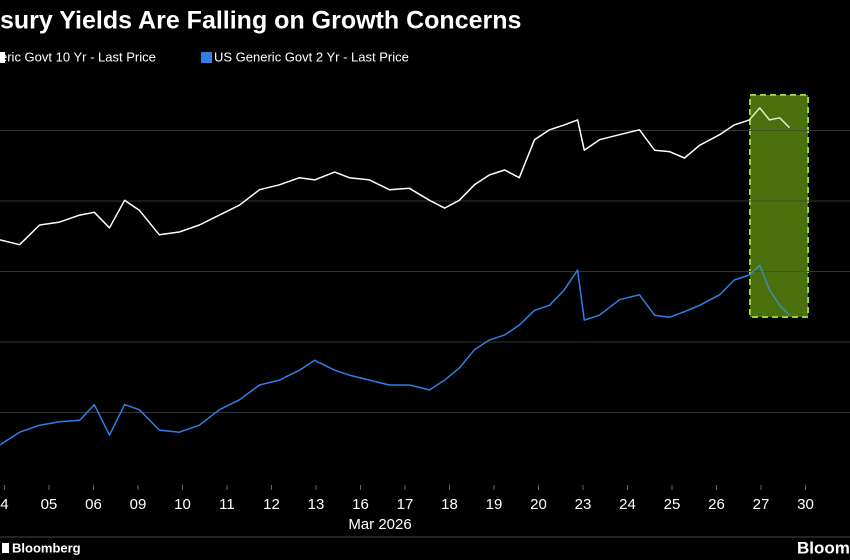  Describe the element at coordinates (4, 504) in the screenshot. I see `x-tick-label: 4` at that location.